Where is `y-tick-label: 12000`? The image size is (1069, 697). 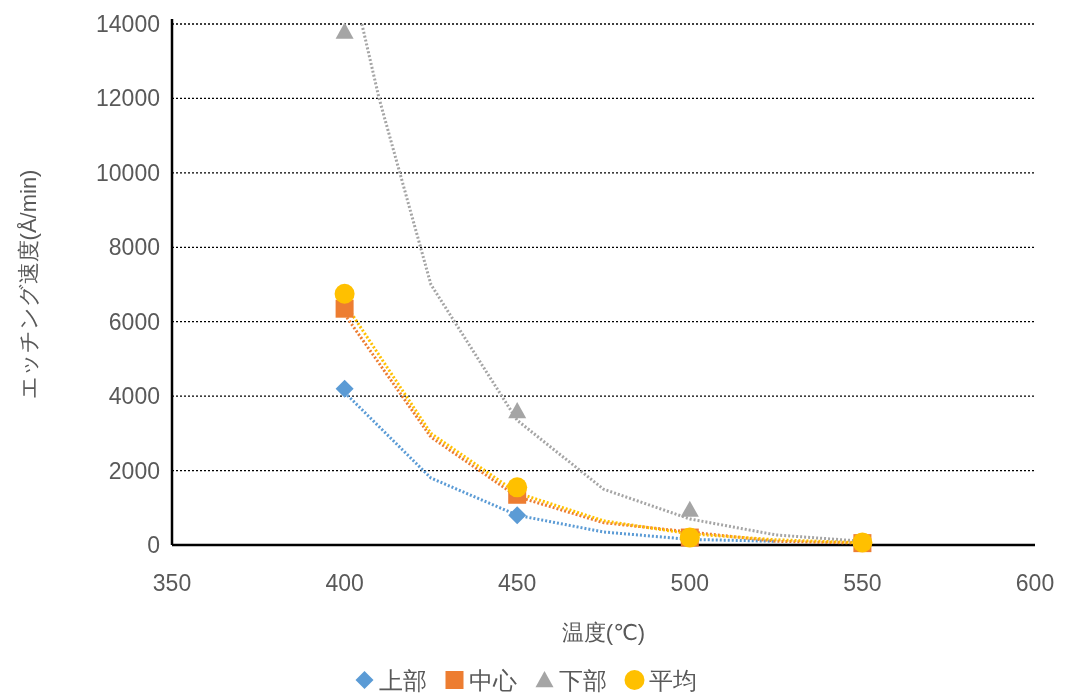
y-tick-label: 12000 is located at coordinates (128, 98).